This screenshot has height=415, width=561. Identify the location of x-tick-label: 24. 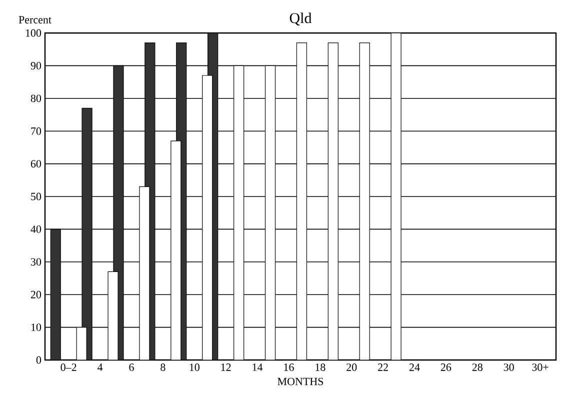
(414, 367).